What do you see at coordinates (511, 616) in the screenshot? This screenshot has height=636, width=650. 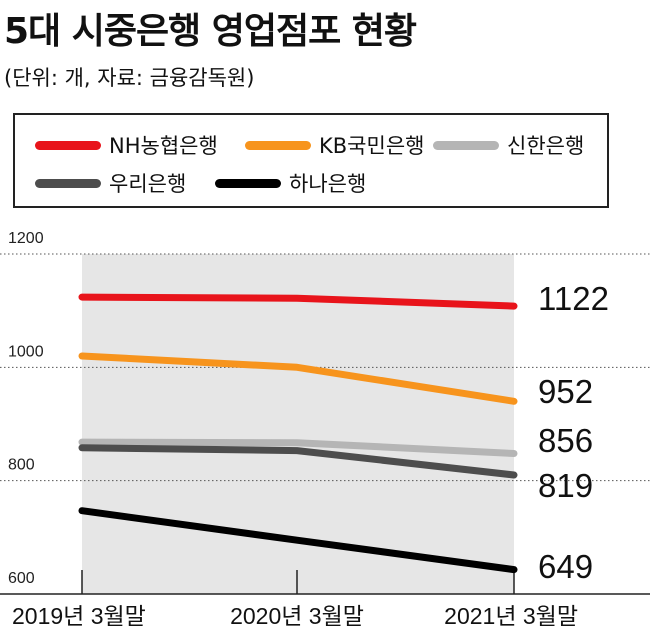 I see `x-tick-label: 2021년 3월말` at bounding box center [511, 616].